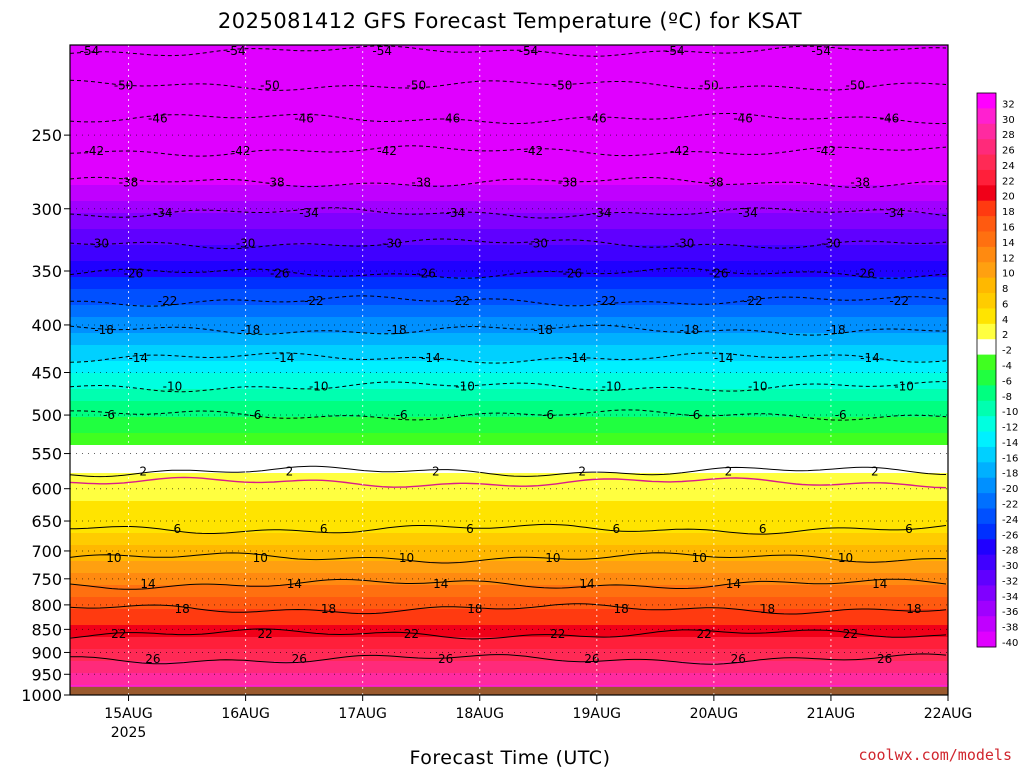  I want to click on y-tick-label: 750, so click(46, 579).